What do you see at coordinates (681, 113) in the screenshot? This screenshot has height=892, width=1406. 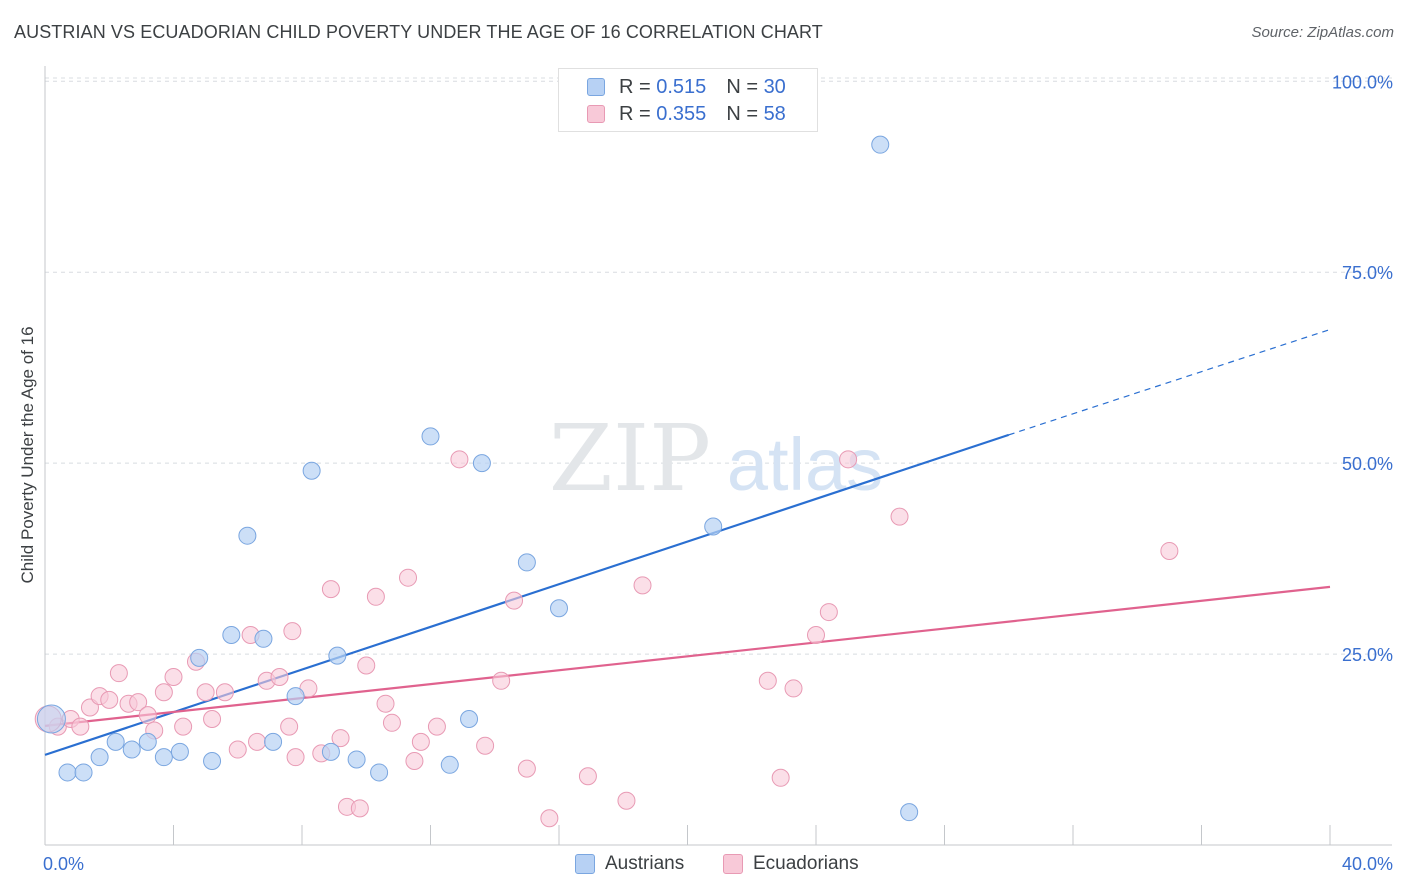 I see `ecuadorians-r-value: 0.355` at bounding box center [681, 113].